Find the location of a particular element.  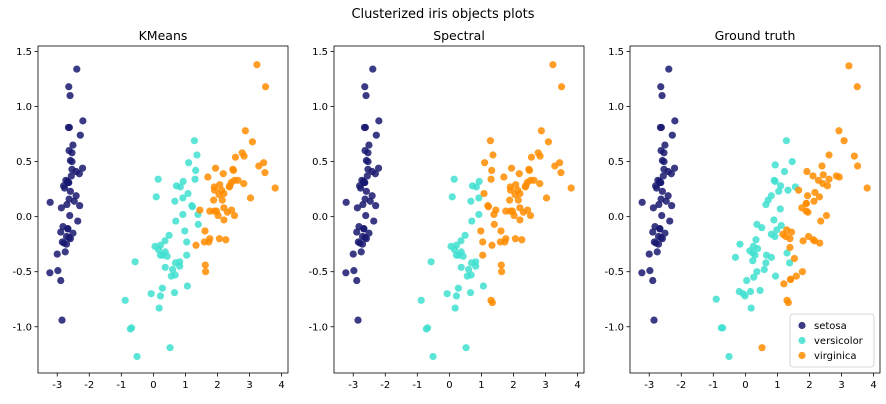

y-tick-label: -1.0 is located at coordinates (318, 327).